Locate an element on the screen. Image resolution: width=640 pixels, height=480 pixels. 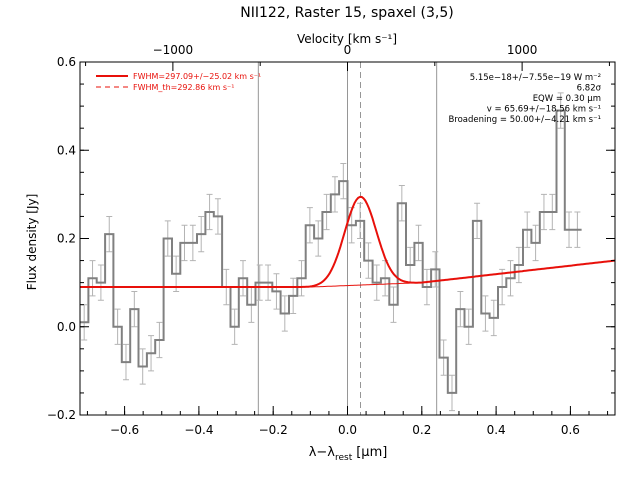
x-tick-label-6: 0.6 is located at coordinates (570, 430).